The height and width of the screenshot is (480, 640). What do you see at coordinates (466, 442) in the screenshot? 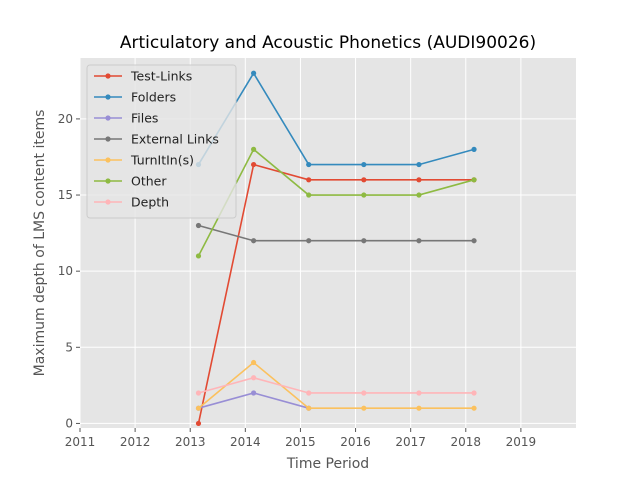
I see `x-tick-label: 2018` at bounding box center [466, 442].